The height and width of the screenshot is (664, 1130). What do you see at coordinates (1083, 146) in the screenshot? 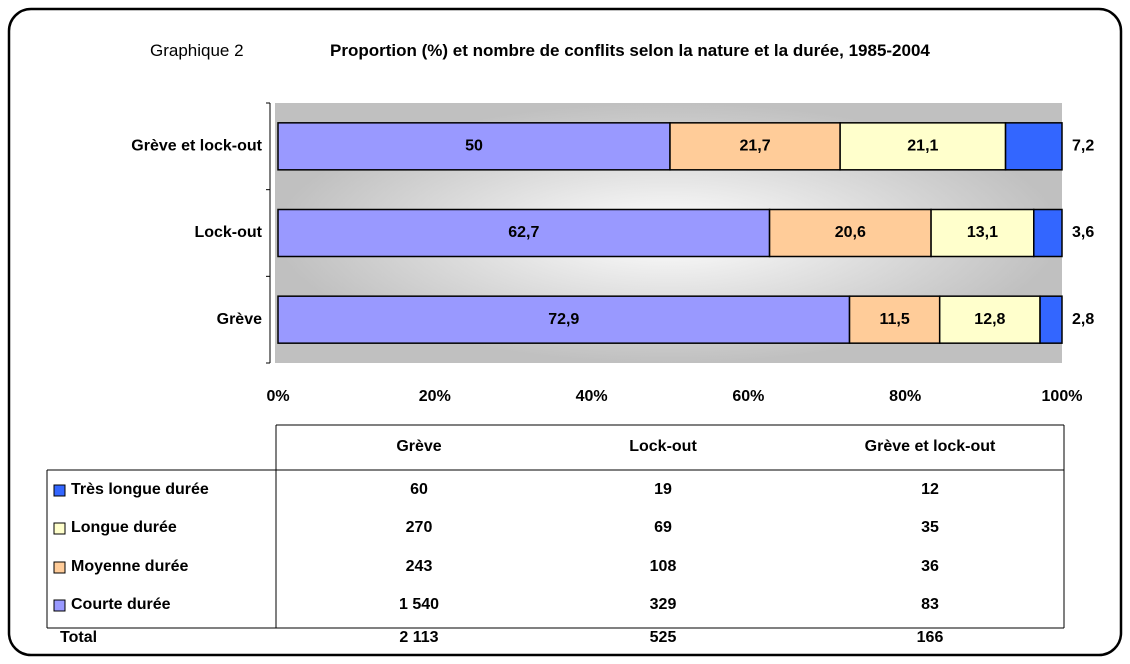
I see `value-label: 7,2` at bounding box center [1083, 146].